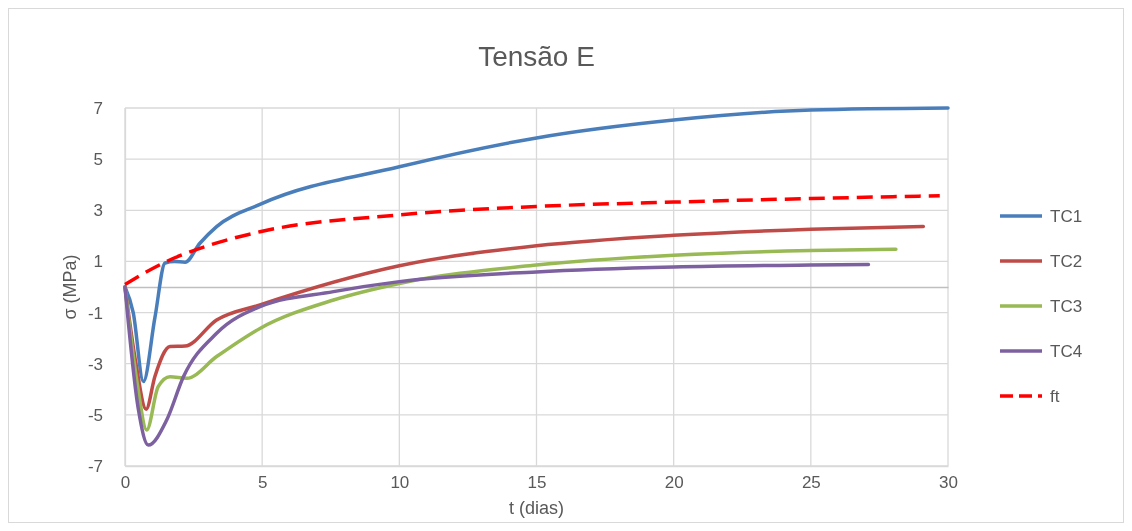 Image resolution: width=1132 pixels, height=531 pixels. Describe the element at coordinates (95, 415) in the screenshot. I see `y-tick-label: -5` at that location.